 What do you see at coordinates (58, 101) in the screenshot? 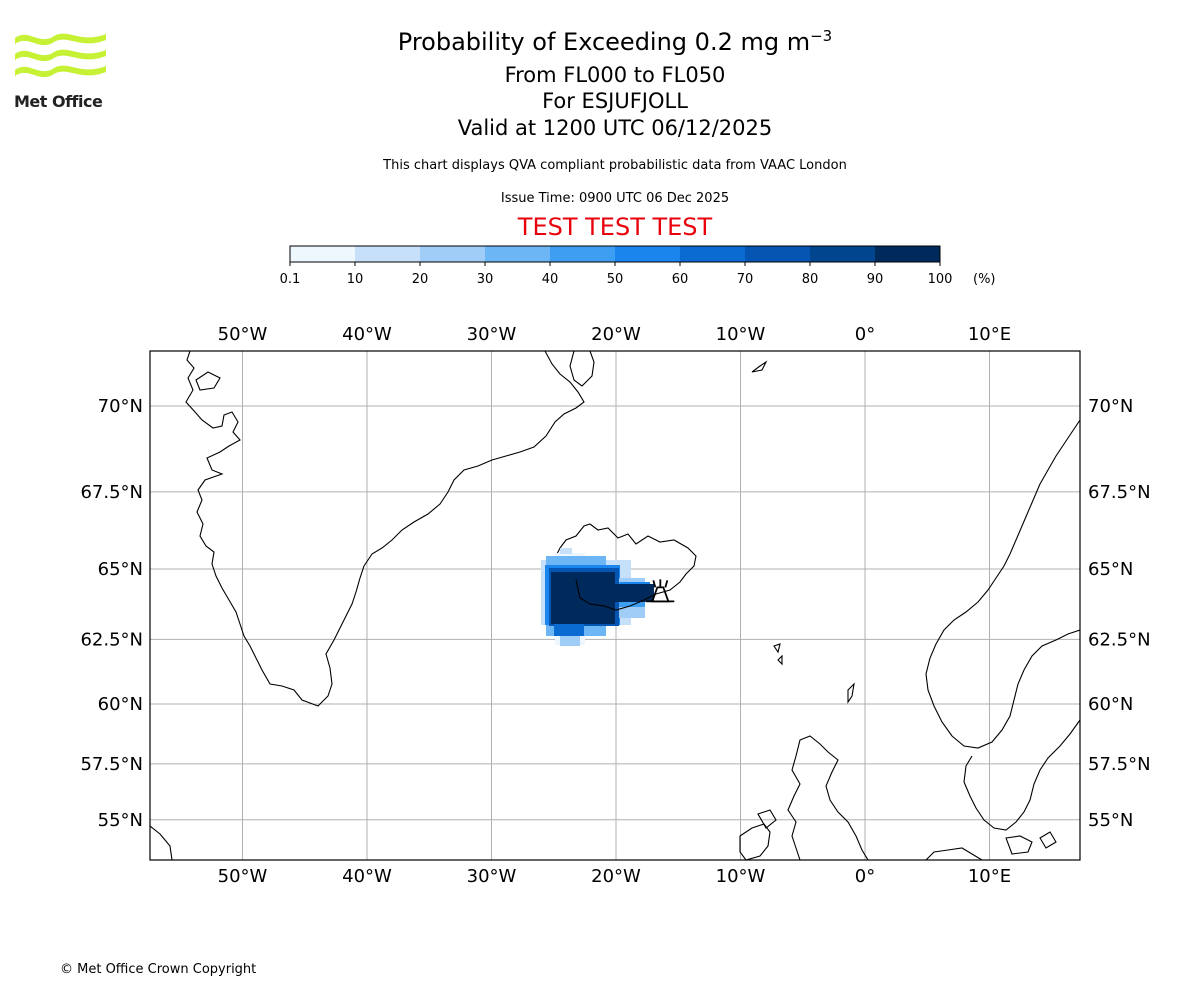
I see `logo-text: Met Office` at bounding box center [58, 101].